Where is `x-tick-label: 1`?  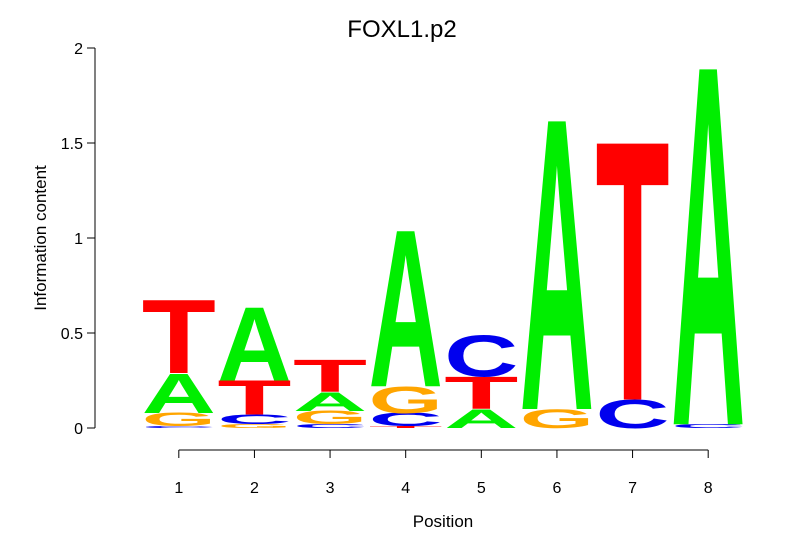 x-tick-label: 1 is located at coordinates (178, 488).